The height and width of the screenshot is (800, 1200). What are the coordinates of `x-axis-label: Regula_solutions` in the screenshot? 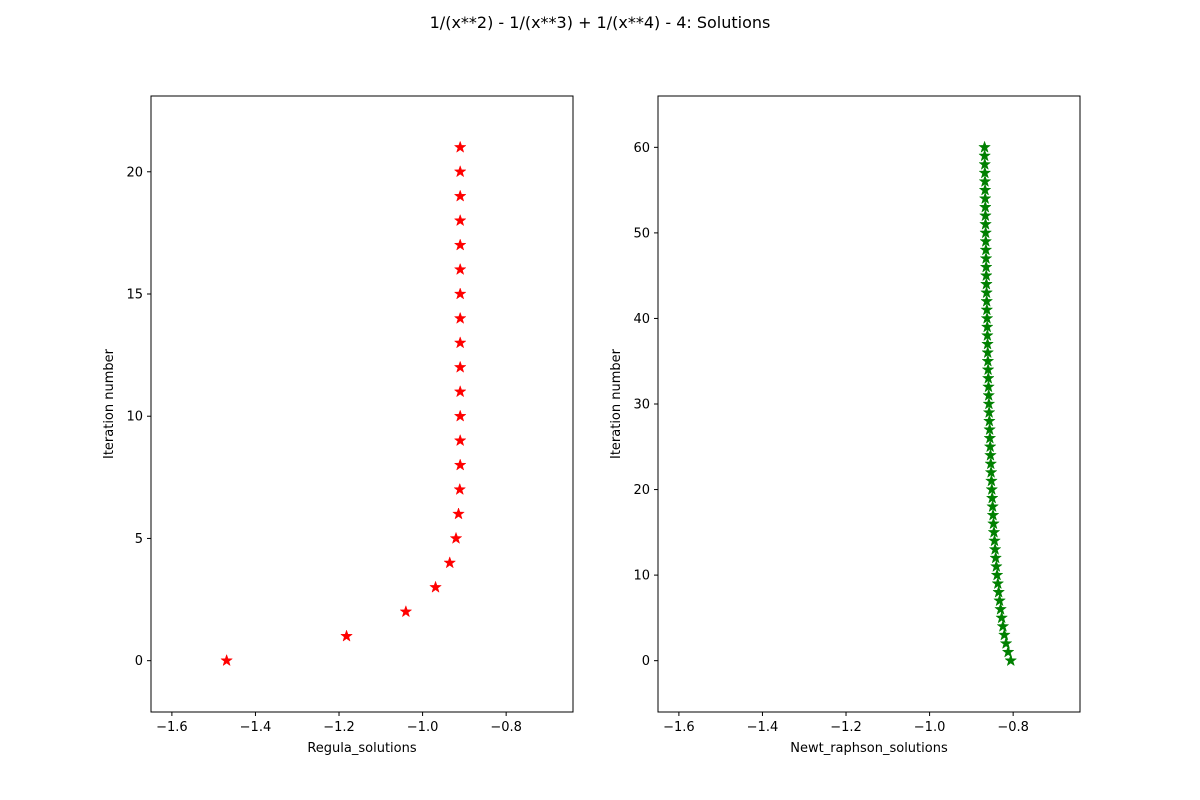 It's located at (361, 748).